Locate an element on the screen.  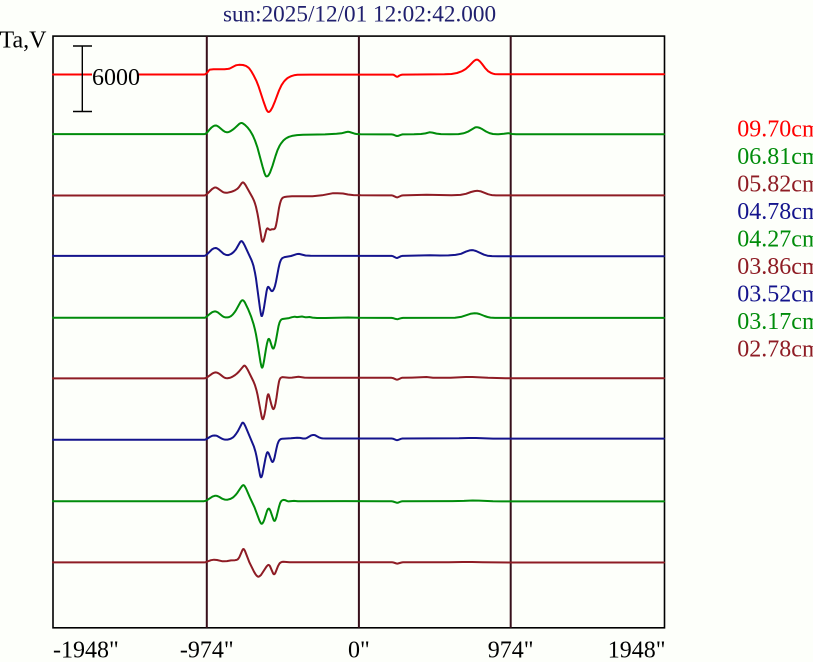
svg-text: 04.27cm is located at coordinates (775, 239).